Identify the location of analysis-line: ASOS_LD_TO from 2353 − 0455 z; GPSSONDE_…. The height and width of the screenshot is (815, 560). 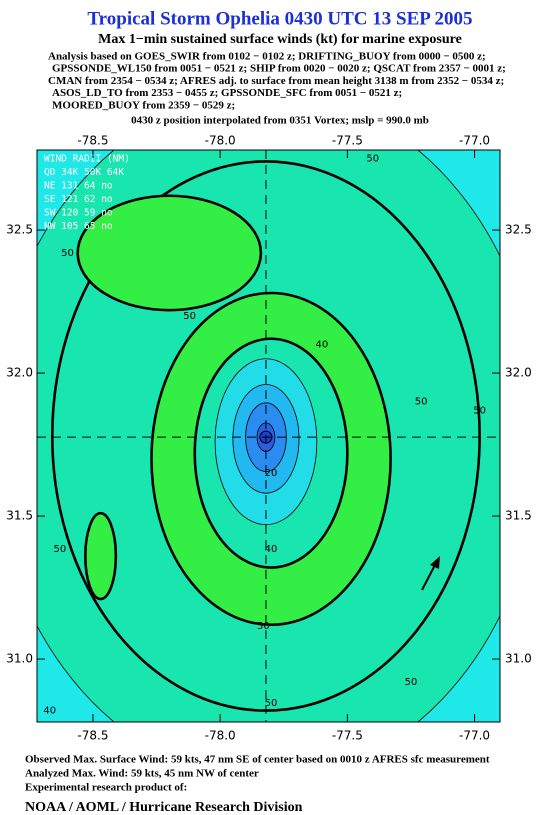
(227, 93).